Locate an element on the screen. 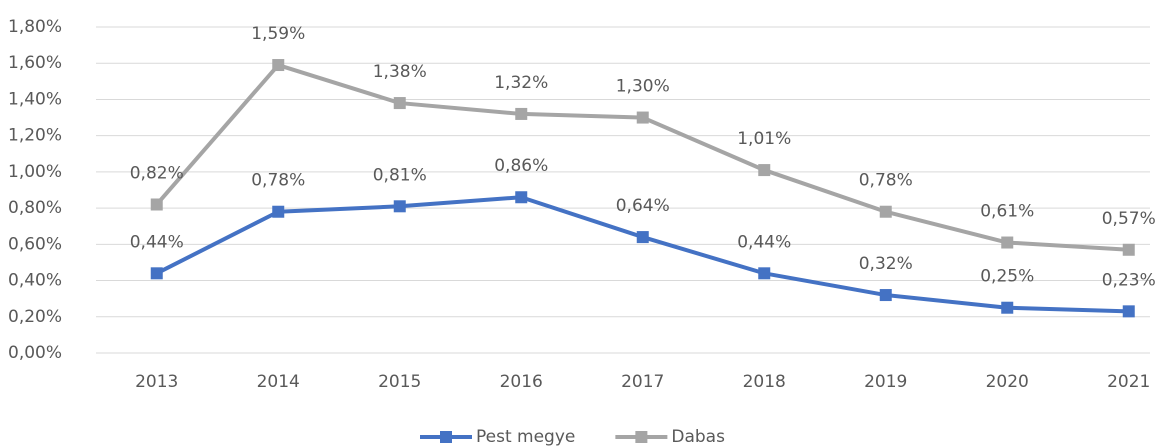 Image resolution: width=1157 pixels, height=448 pixels. data-label: 0,64% is located at coordinates (643, 206).